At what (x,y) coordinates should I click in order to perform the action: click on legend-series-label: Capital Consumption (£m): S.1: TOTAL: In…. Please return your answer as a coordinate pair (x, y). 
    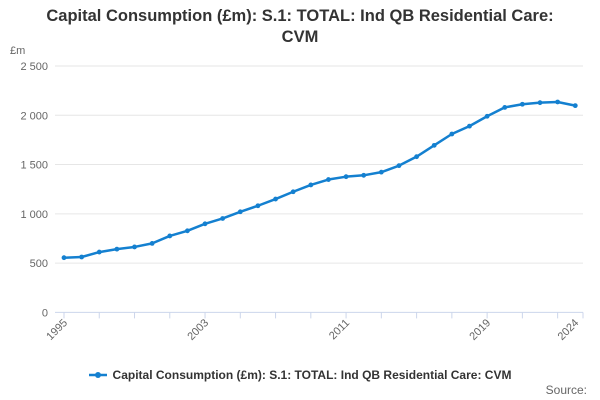
    Looking at the image, I should click on (312, 375).